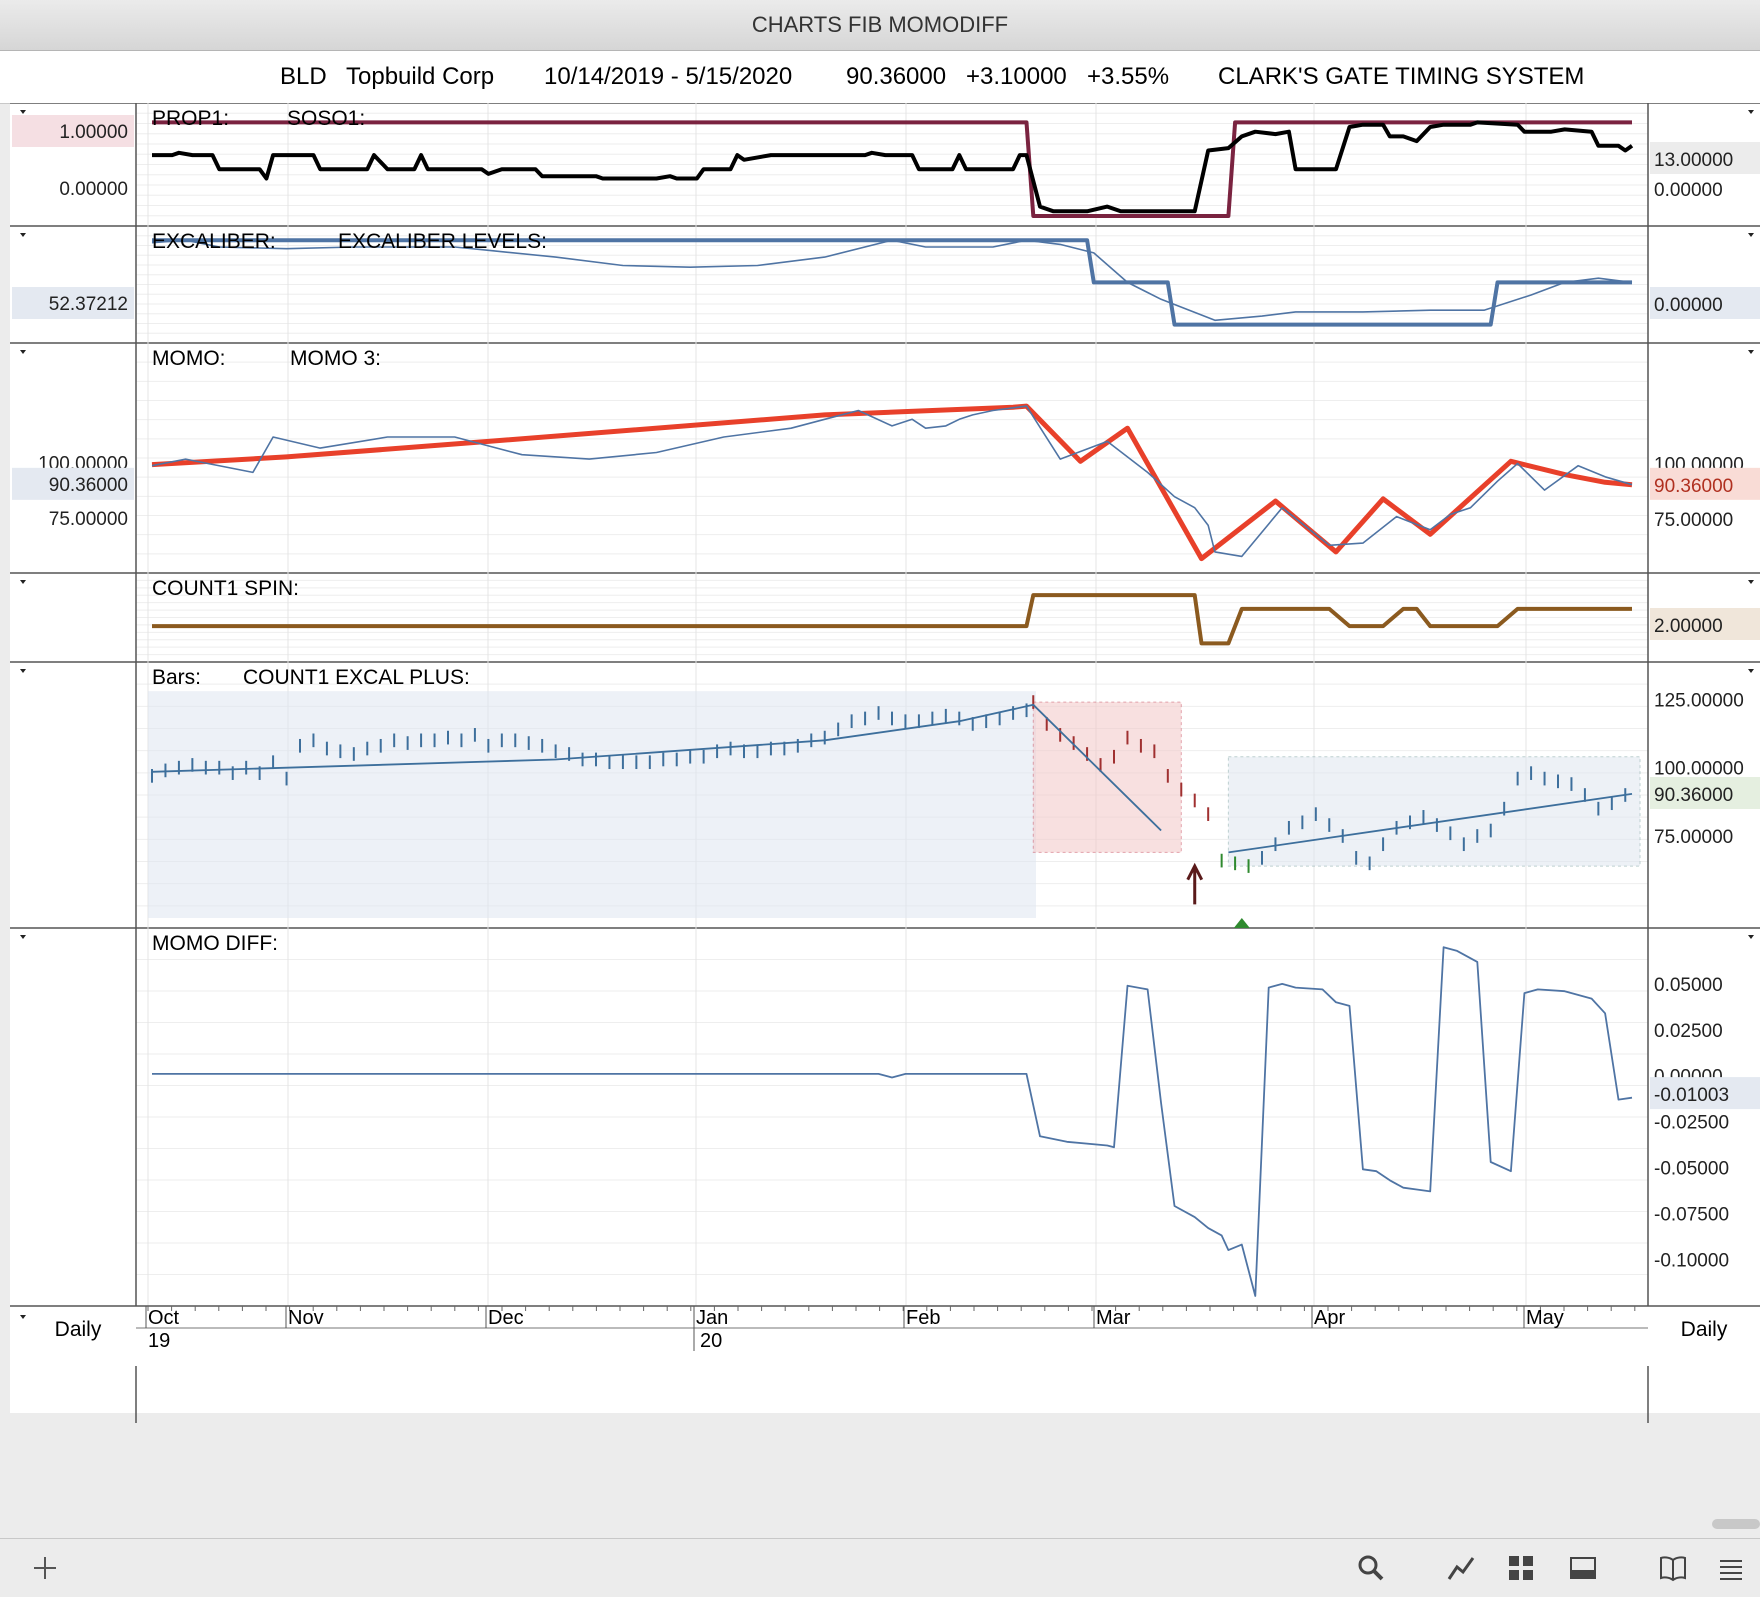  I want to click on symbol: BLD, so click(303, 76).